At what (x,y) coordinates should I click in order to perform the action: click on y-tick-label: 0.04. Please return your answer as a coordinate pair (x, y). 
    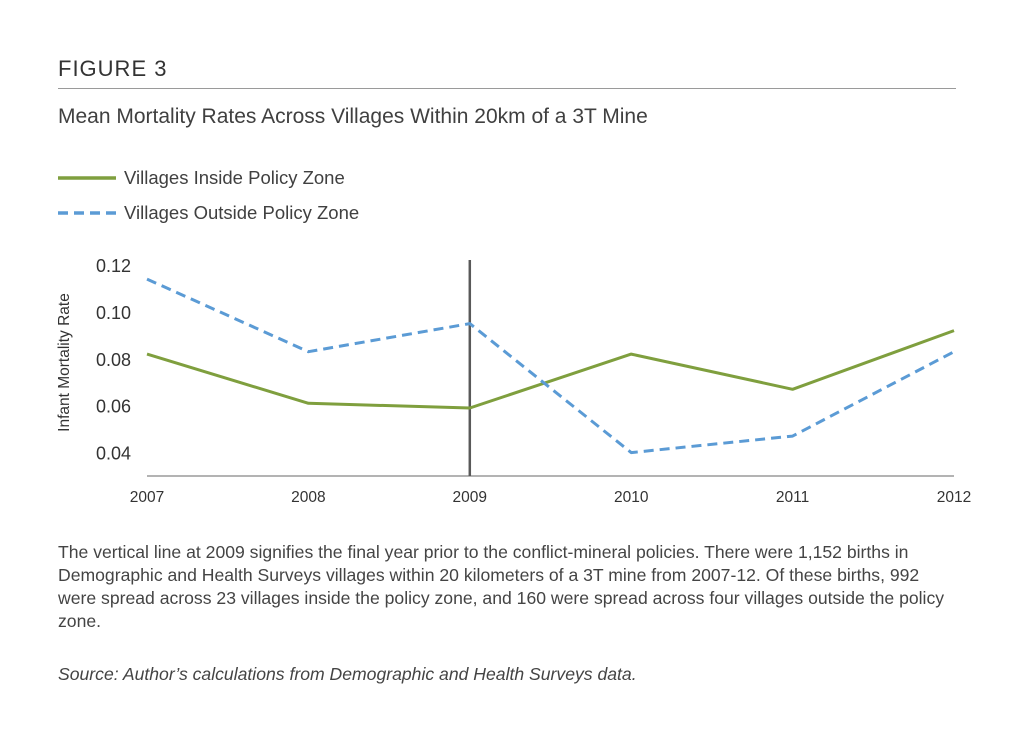
    Looking at the image, I should click on (113, 454).